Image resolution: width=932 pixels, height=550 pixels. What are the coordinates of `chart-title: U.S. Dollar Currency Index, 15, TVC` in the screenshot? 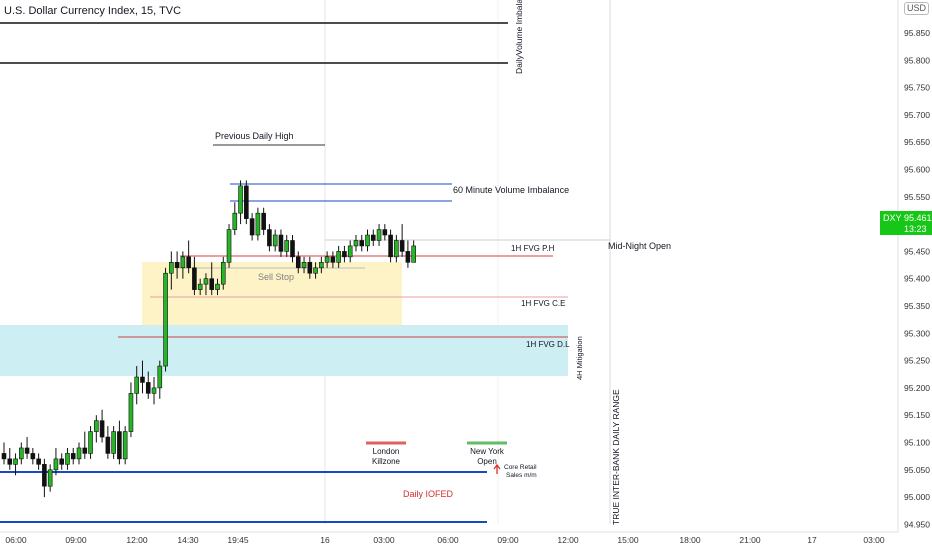 It's located at (93, 11).